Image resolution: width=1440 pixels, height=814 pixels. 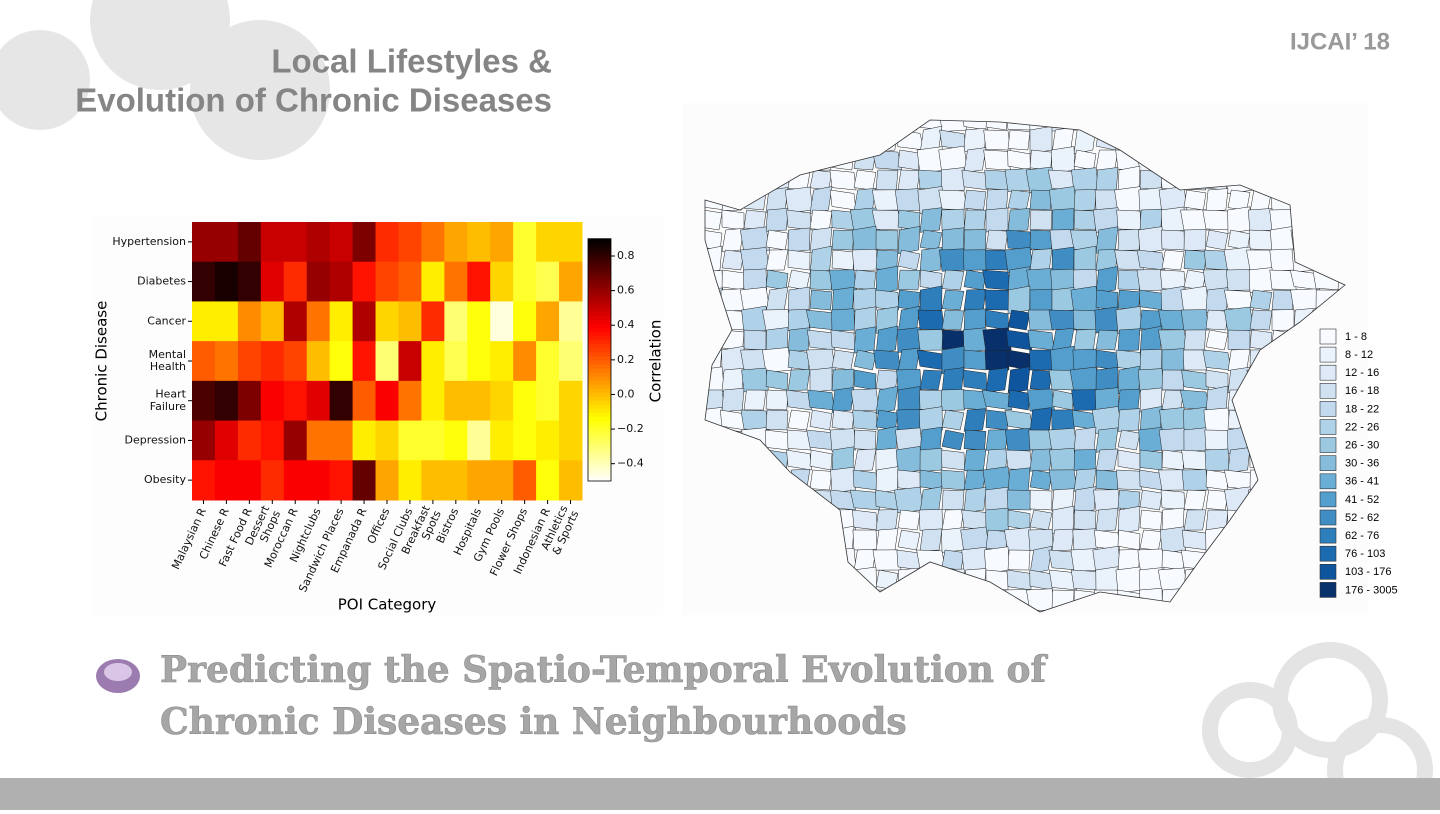 I want to click on legend-label: 62 - 76, so click(x=1362, y=536).